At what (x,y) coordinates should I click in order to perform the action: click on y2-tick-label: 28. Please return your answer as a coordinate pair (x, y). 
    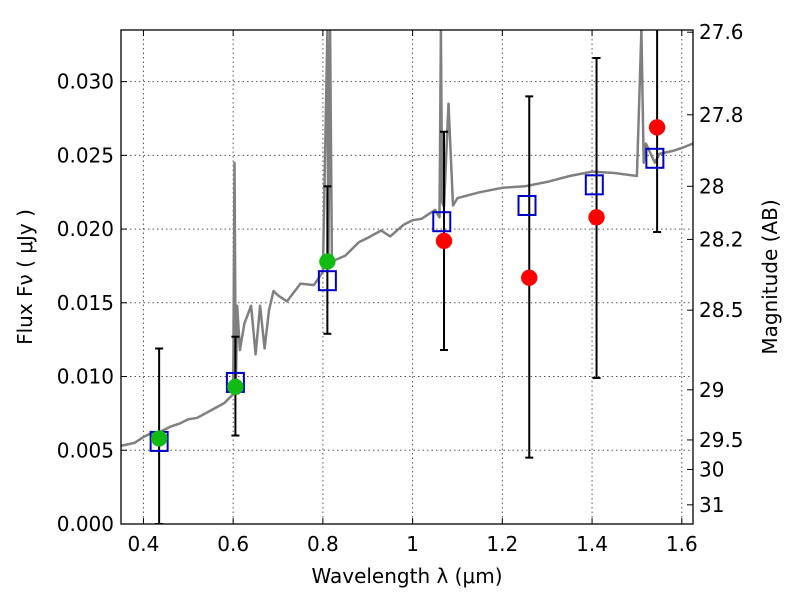
    Looking at the image, I should click on (711, 186).